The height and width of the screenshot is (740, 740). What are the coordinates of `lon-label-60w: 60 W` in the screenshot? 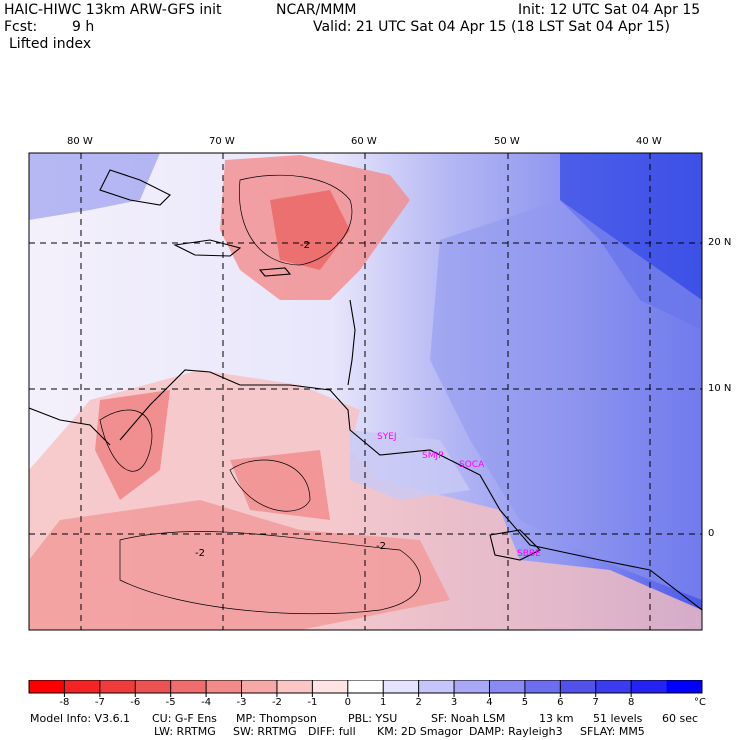 It's located at (364, 141).